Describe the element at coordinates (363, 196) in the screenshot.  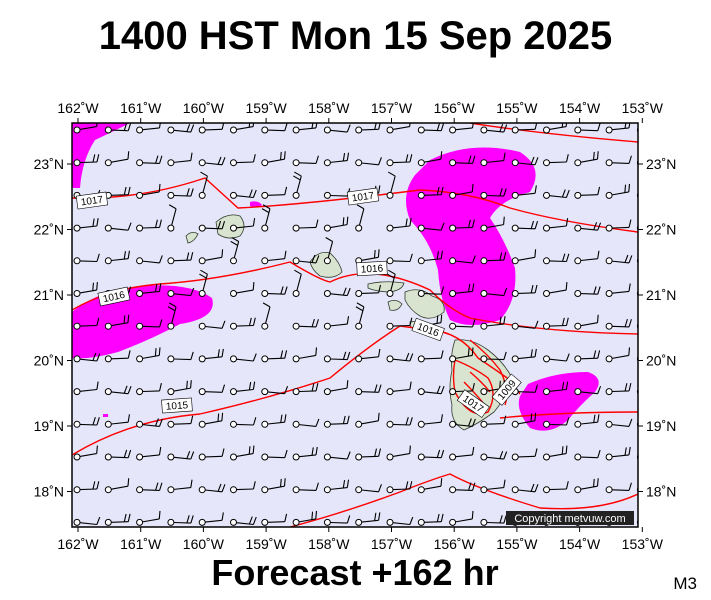
I see `isobar-label: 1017` at that location.